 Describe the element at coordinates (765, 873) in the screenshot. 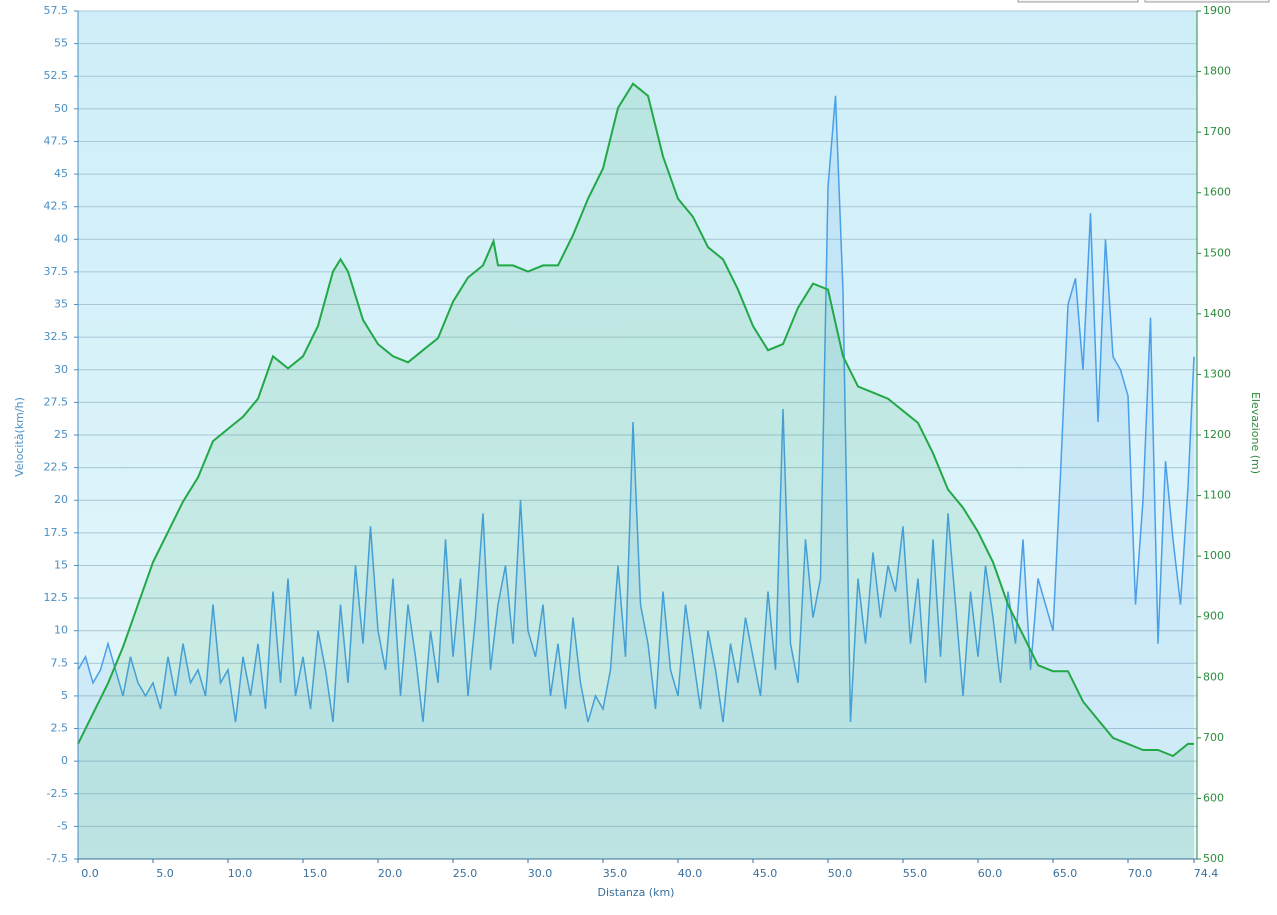

I see `x-tick-label: 45.0` at that location.